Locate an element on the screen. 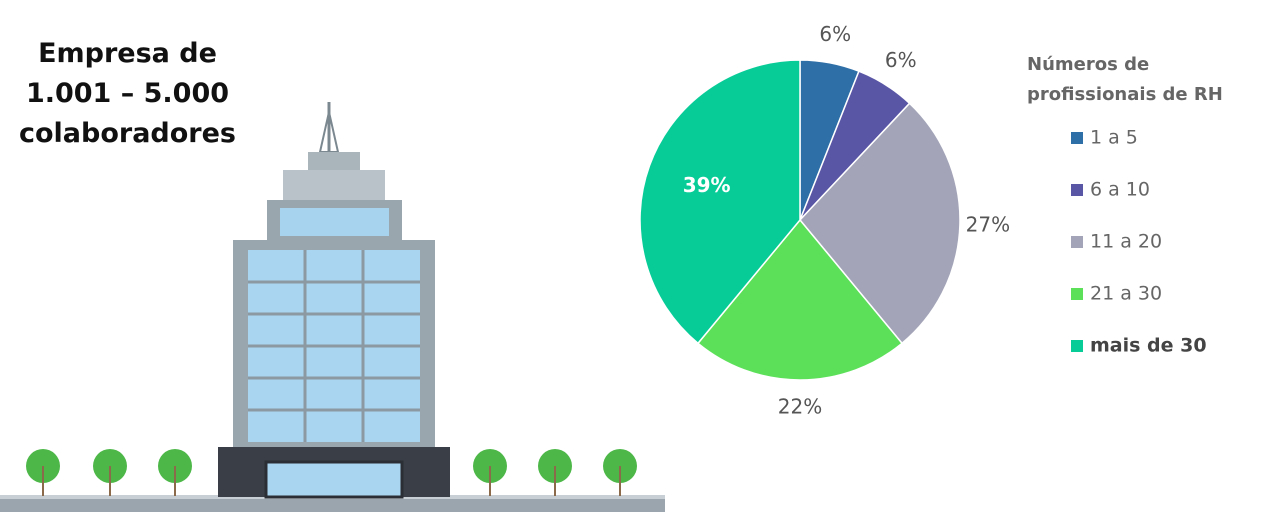  chart-title: Empresa de 1.001 – 5.000 colaboradores is located at coordinates (127, 93).